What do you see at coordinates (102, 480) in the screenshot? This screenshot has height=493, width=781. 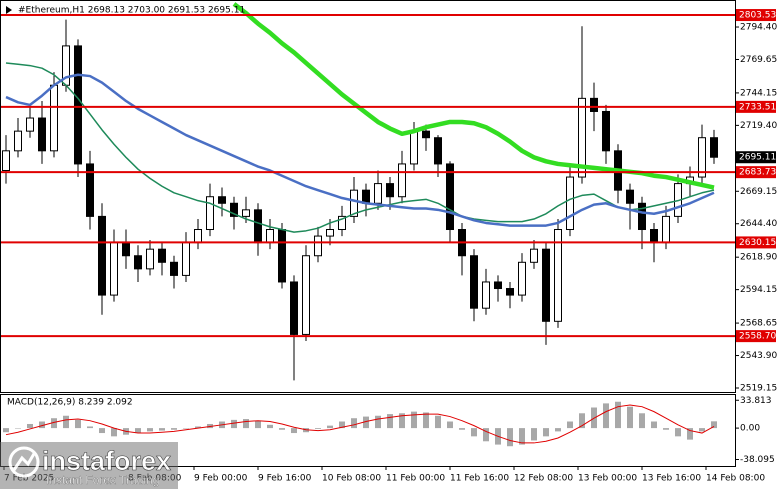 I see `watermark-tagline: Instant Forex Trading` at bounding box center [102, 480].